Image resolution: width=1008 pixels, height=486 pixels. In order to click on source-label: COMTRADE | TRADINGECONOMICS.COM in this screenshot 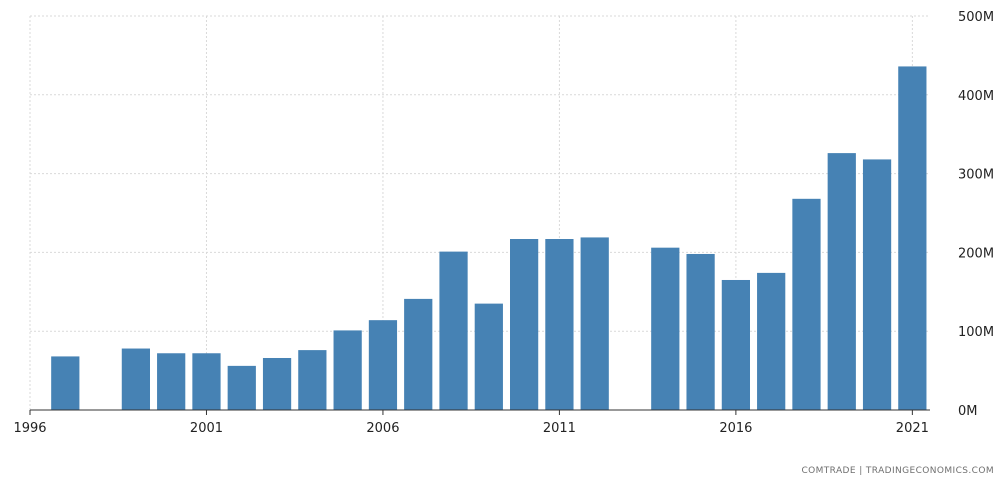, I will do `click(897, 471)`.